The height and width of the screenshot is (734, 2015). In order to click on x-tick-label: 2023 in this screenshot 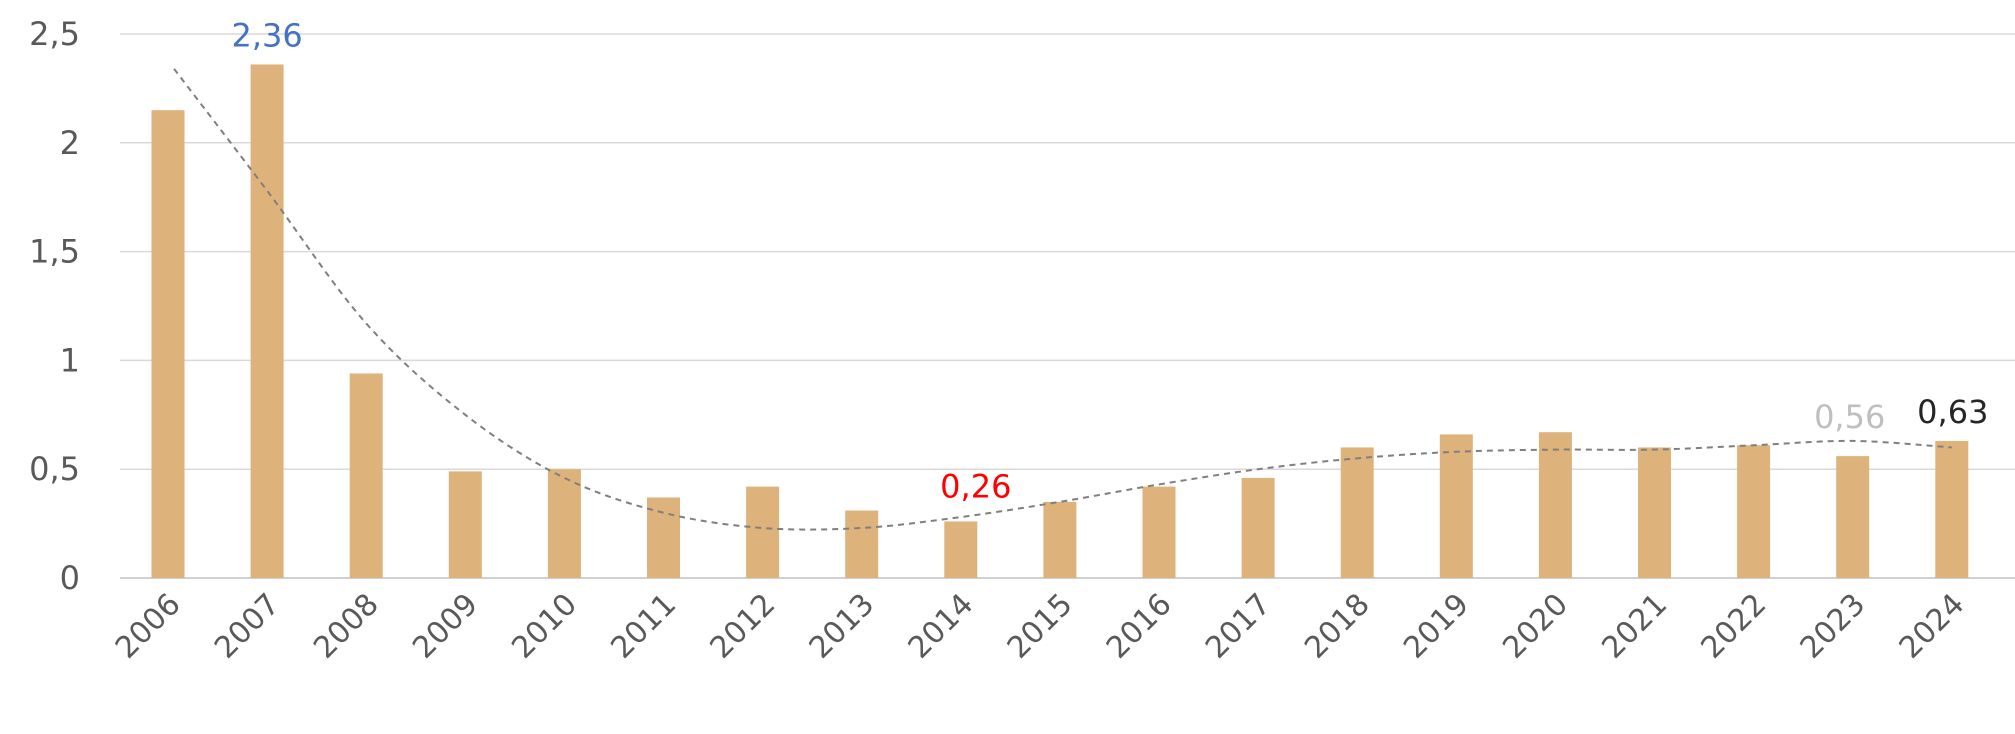, I will do `click(1833, 626)`.